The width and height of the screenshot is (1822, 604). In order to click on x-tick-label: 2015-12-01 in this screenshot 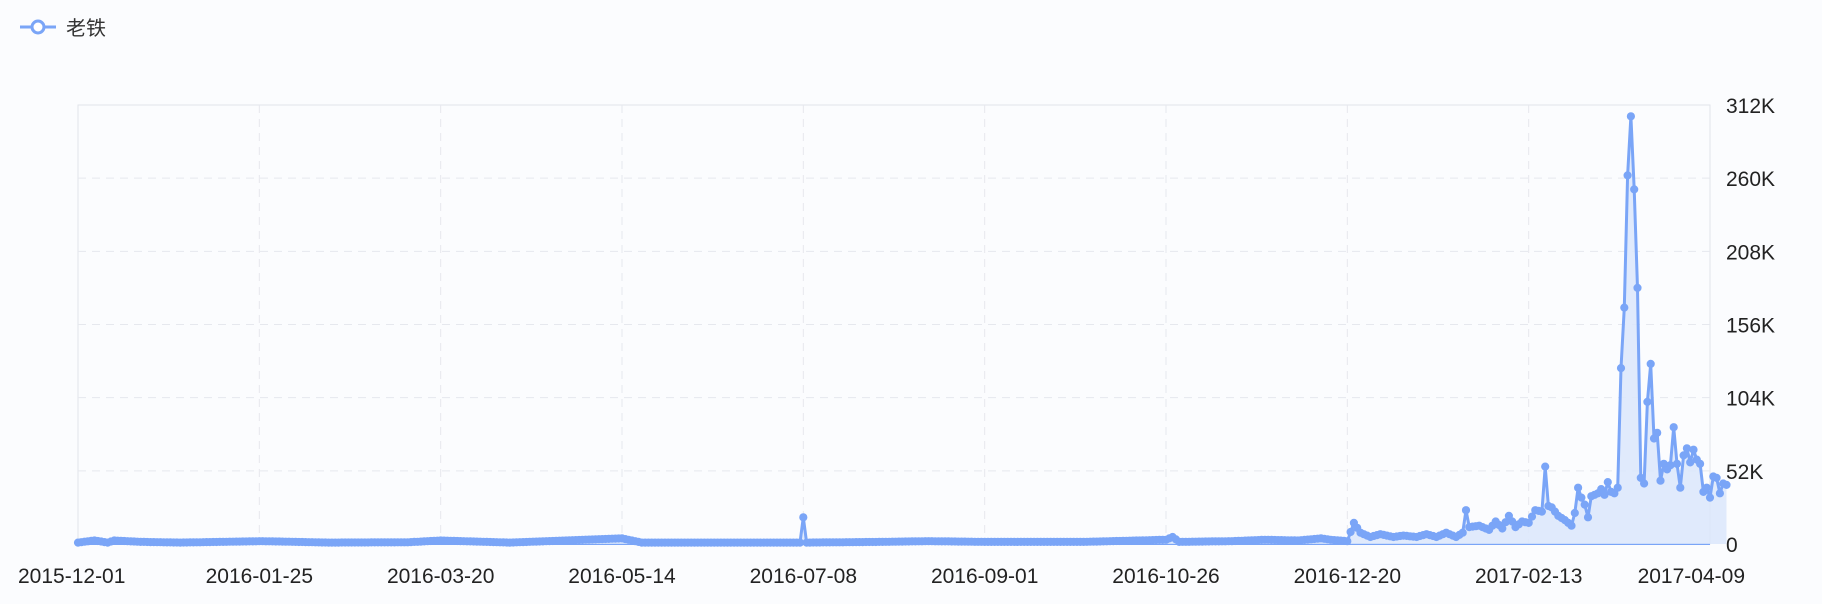, I will do `click(71, 576)`.